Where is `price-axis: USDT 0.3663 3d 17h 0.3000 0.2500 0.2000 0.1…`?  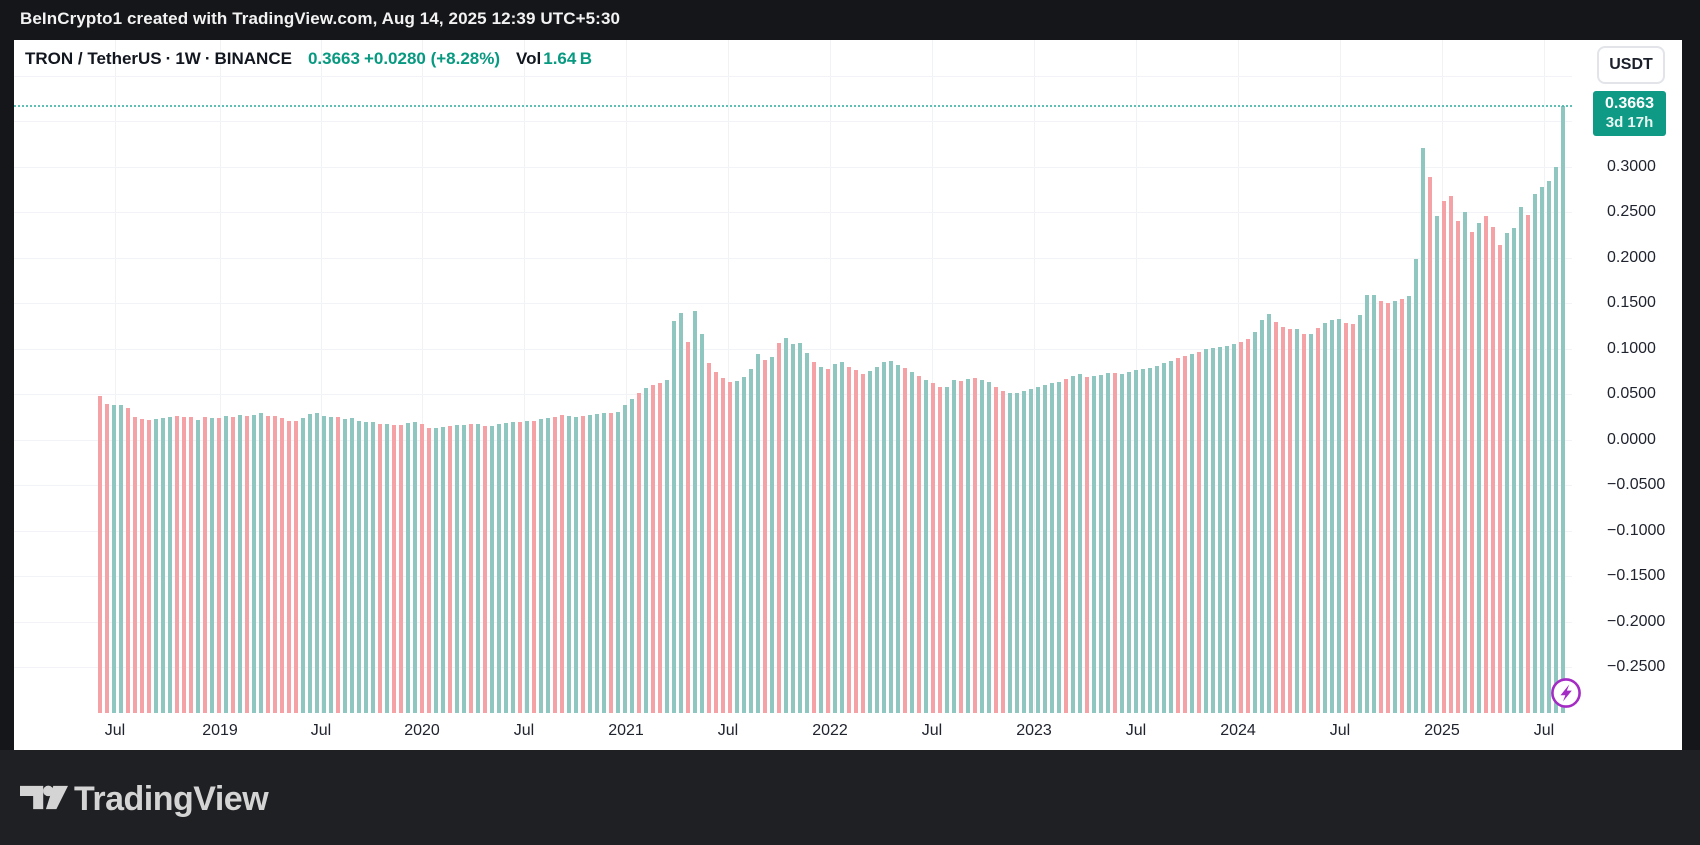
price-axis: USDT 0.3663 3d 17h 0.3000 0.2500 0.2000 0.1… is located at coordinates (1627, 395).